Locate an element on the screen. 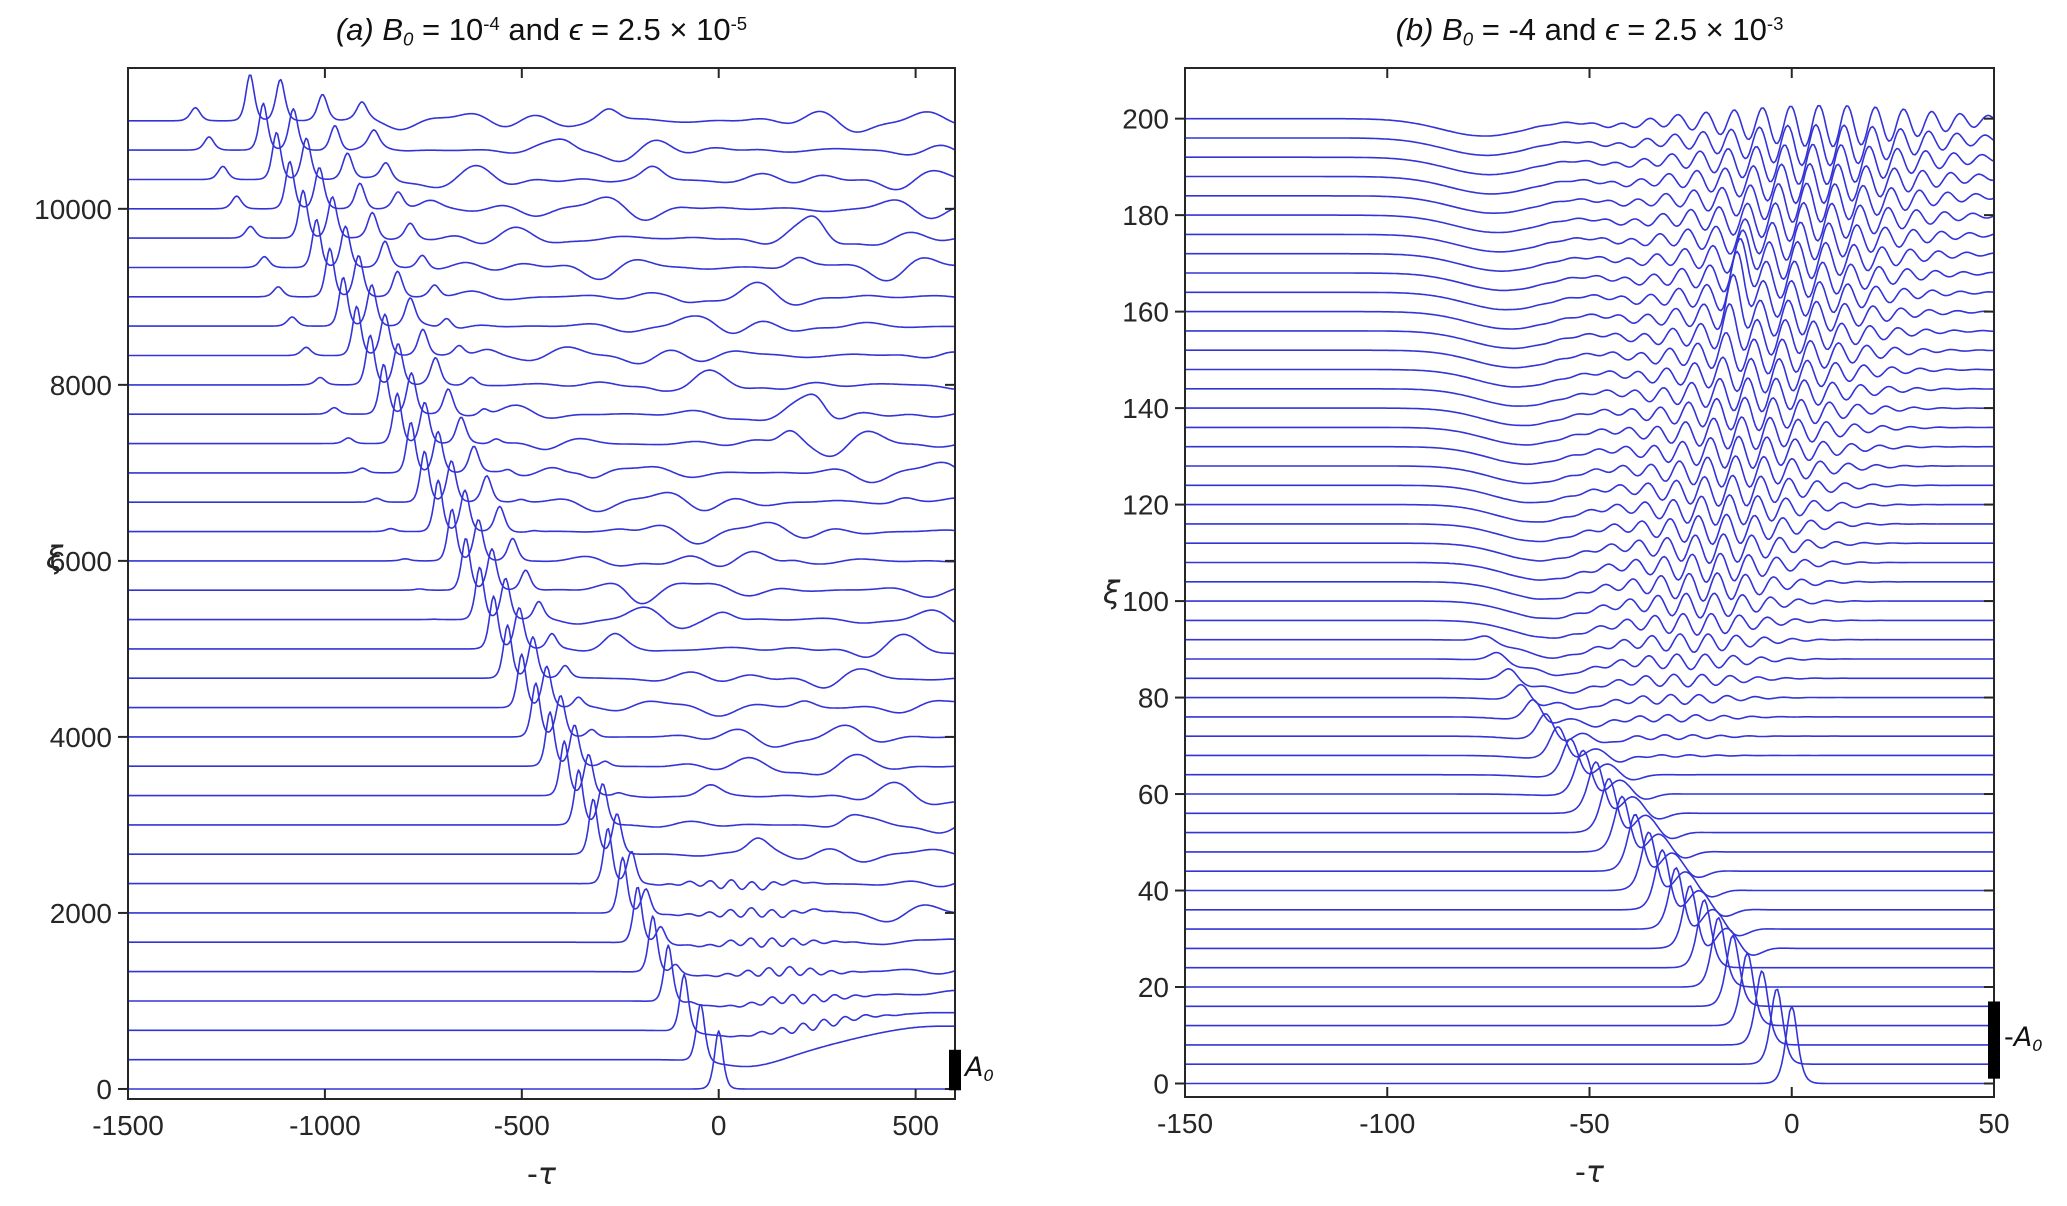 The image size is (2067, 1206). x-tick-label: -50 is located at coordinates (1589, 1123).